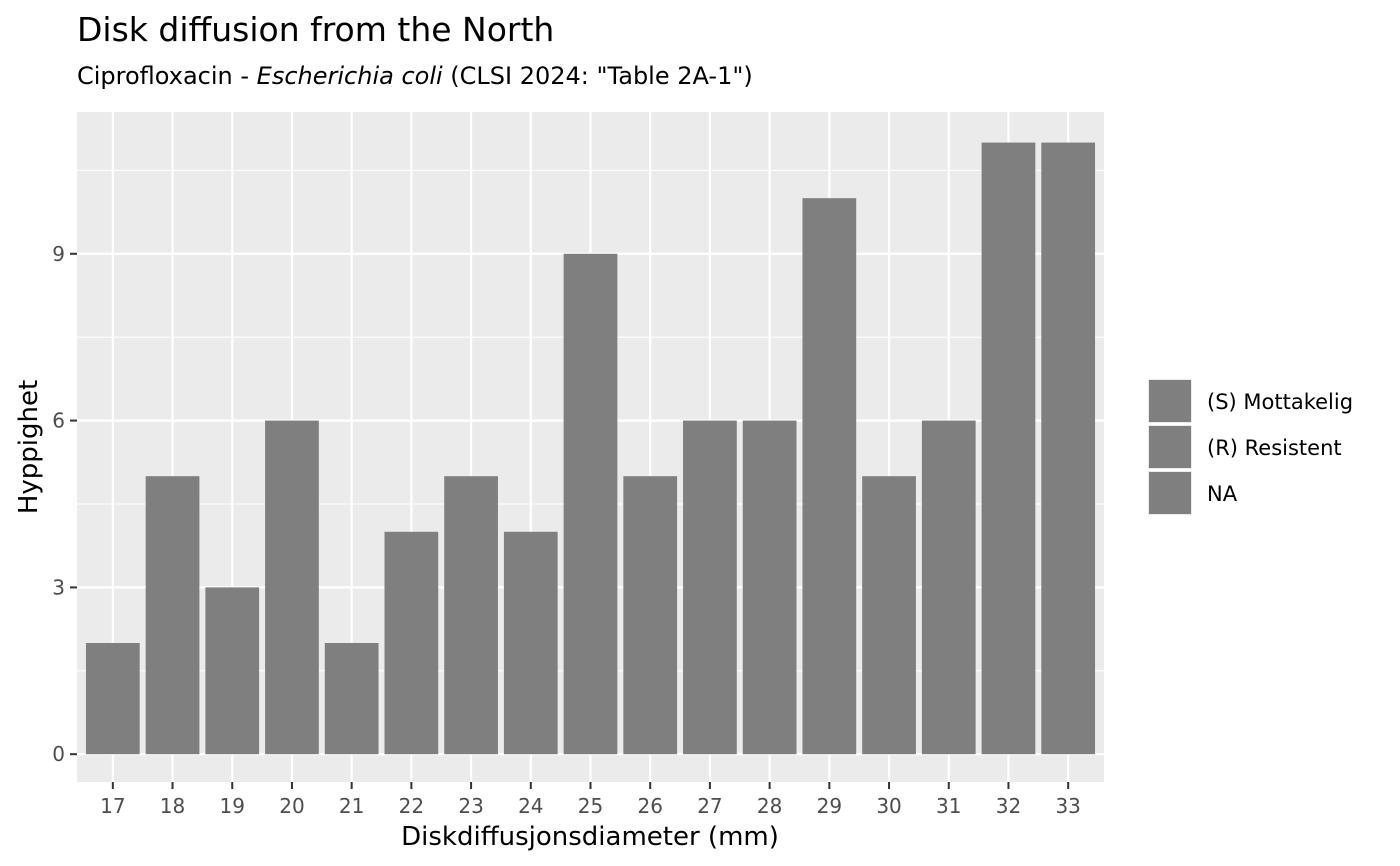 Image resolution: width=1400 pixels, height=866 pixels. What do you see at coordinates (590, 837) in the screenshot?
I see `x-axis-title: Diskdiffusjonsdiameter (mm)` at bounding box center [590, 837].